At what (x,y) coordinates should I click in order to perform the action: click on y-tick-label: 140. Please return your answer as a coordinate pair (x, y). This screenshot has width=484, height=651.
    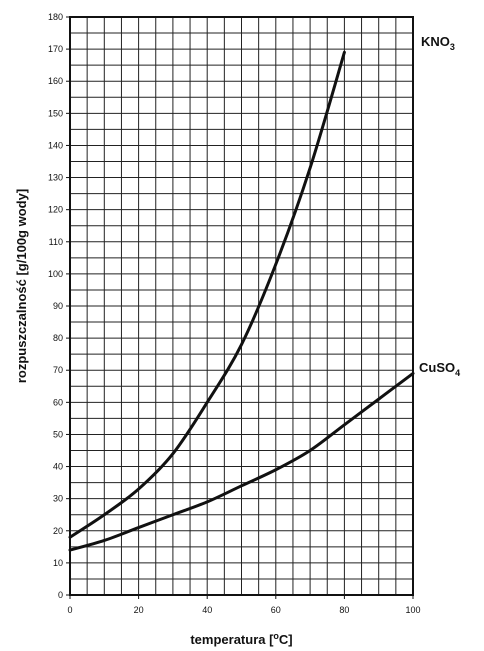
    Looking at the image, I should click on (55, 145).